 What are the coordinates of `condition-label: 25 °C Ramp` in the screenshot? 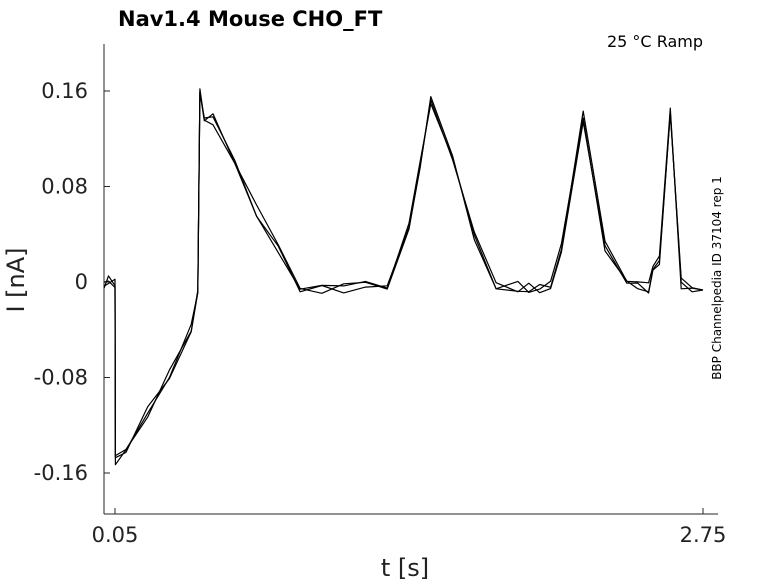 It's located at (655, 41).